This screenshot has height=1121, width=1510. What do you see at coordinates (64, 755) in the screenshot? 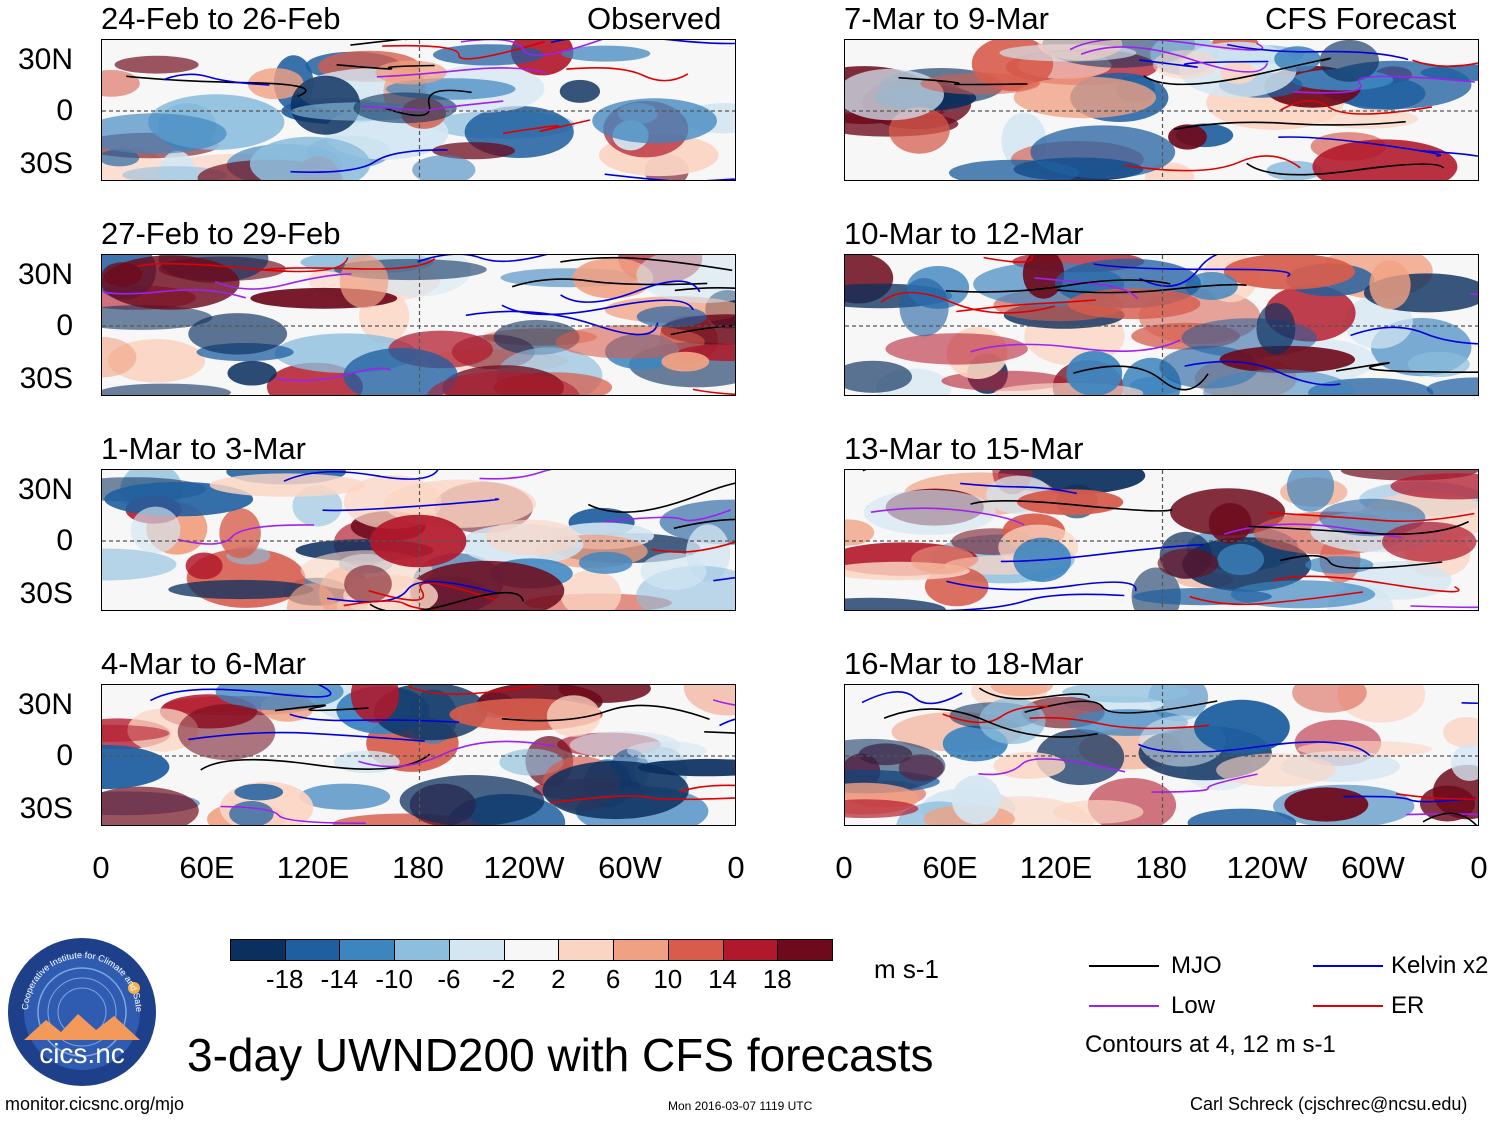
I see `lat-label-eq: 0` at bounding box center [64, 755].